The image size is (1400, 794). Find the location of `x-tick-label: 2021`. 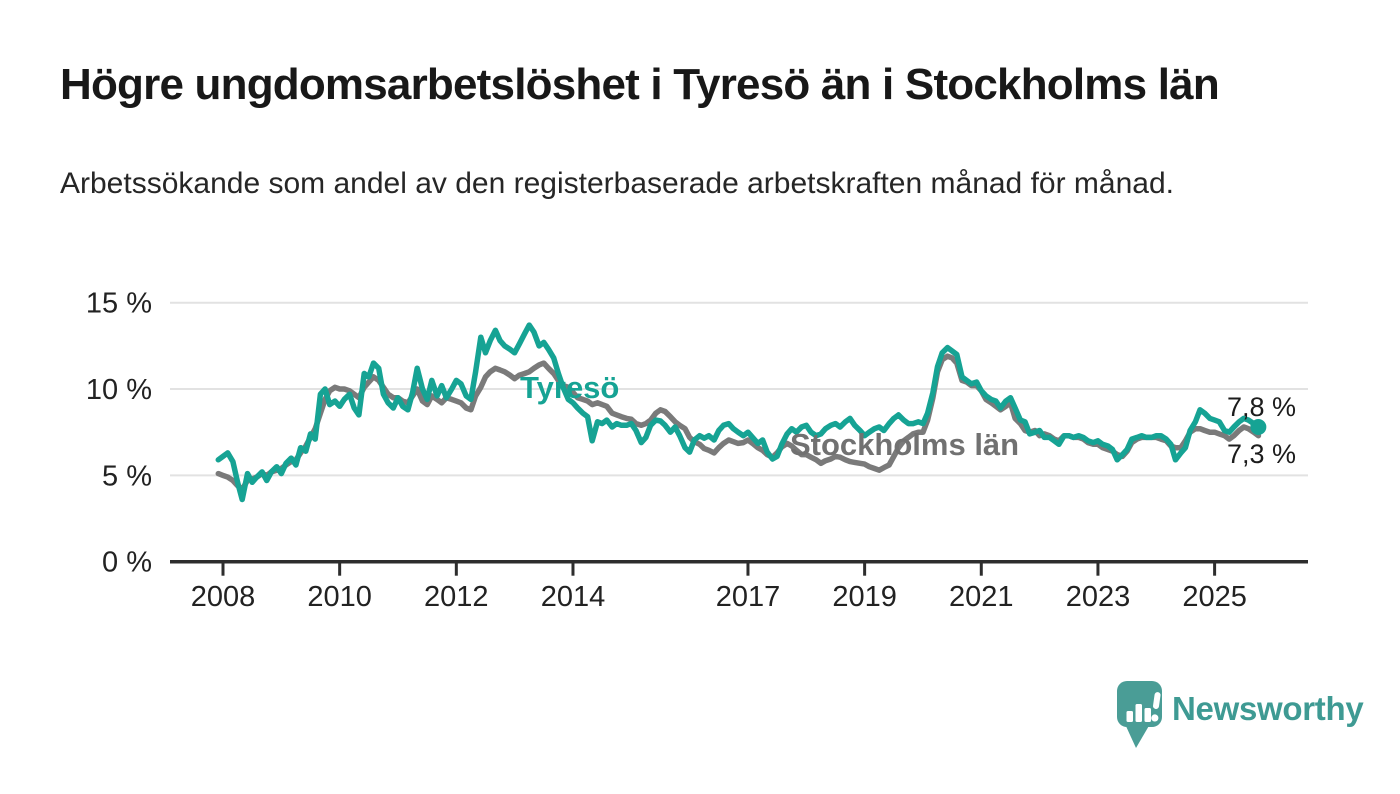

x-tick-label: 2021 is located at coordinates (981, 597).